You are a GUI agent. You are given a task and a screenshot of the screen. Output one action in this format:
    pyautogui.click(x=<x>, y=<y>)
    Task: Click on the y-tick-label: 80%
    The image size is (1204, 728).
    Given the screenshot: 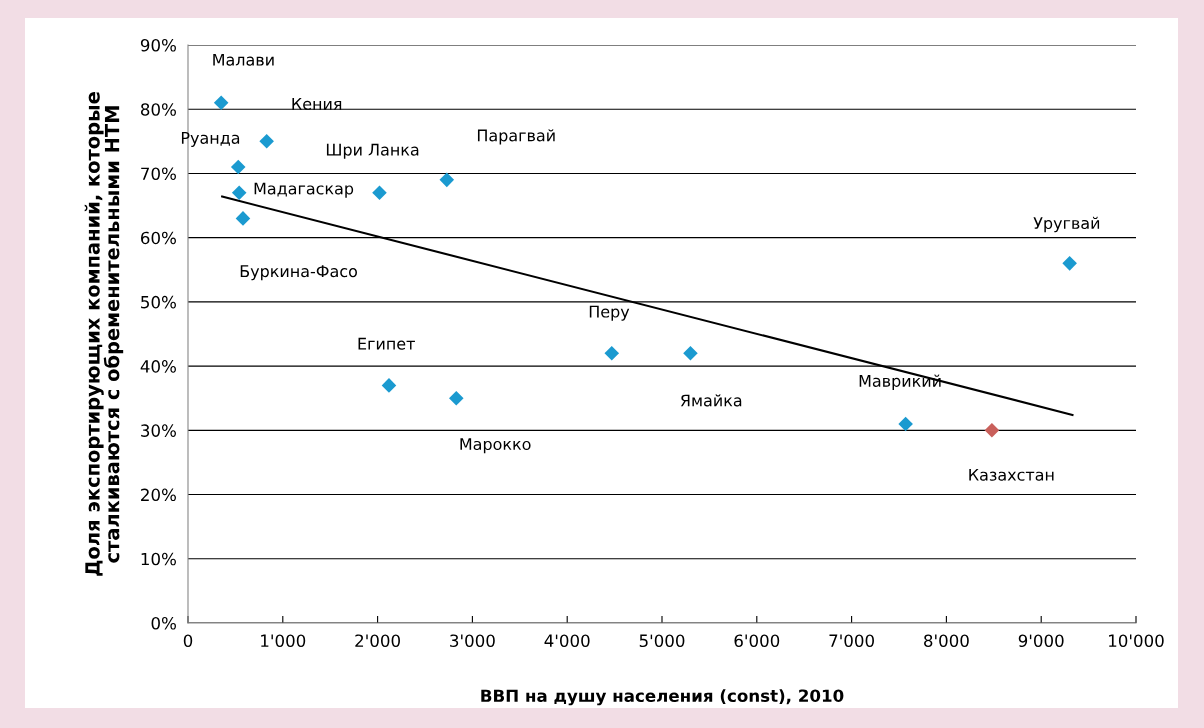 What is the action you would take?
    pyautogui.click(x=158, y=109)
    